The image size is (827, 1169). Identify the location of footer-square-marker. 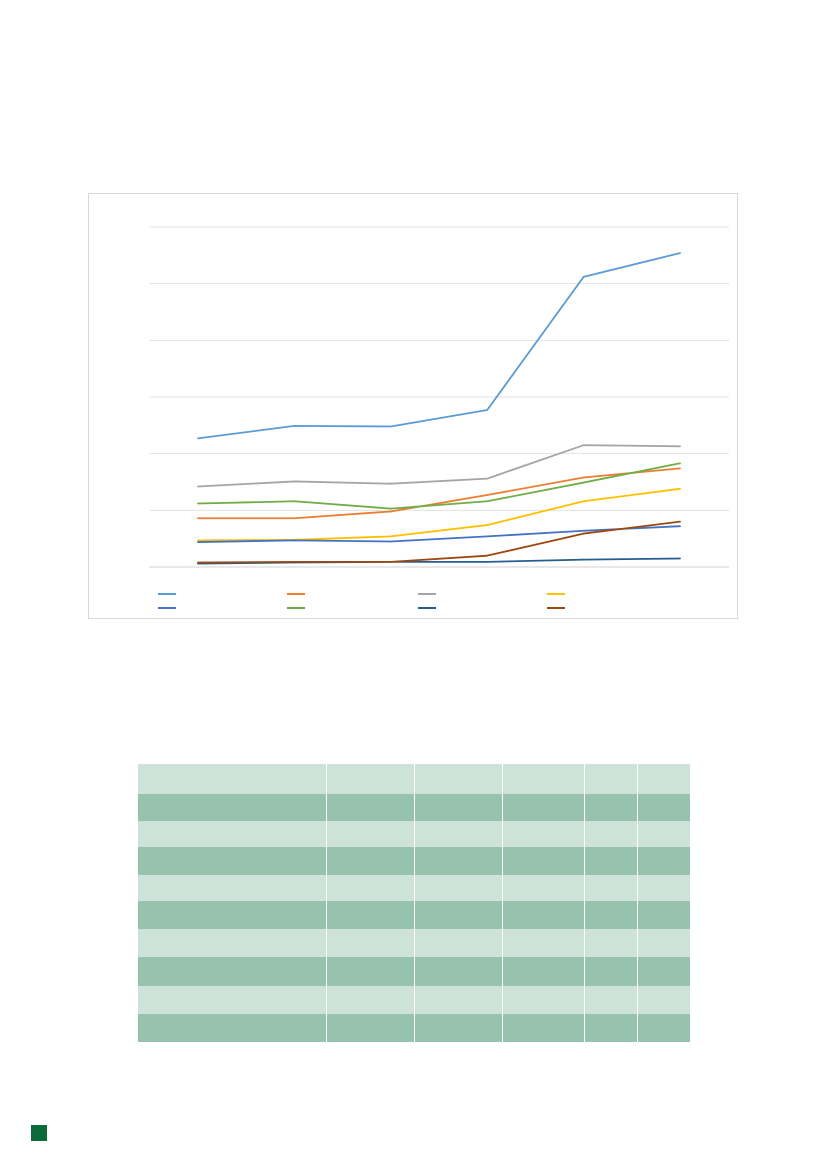
(39, 1133).